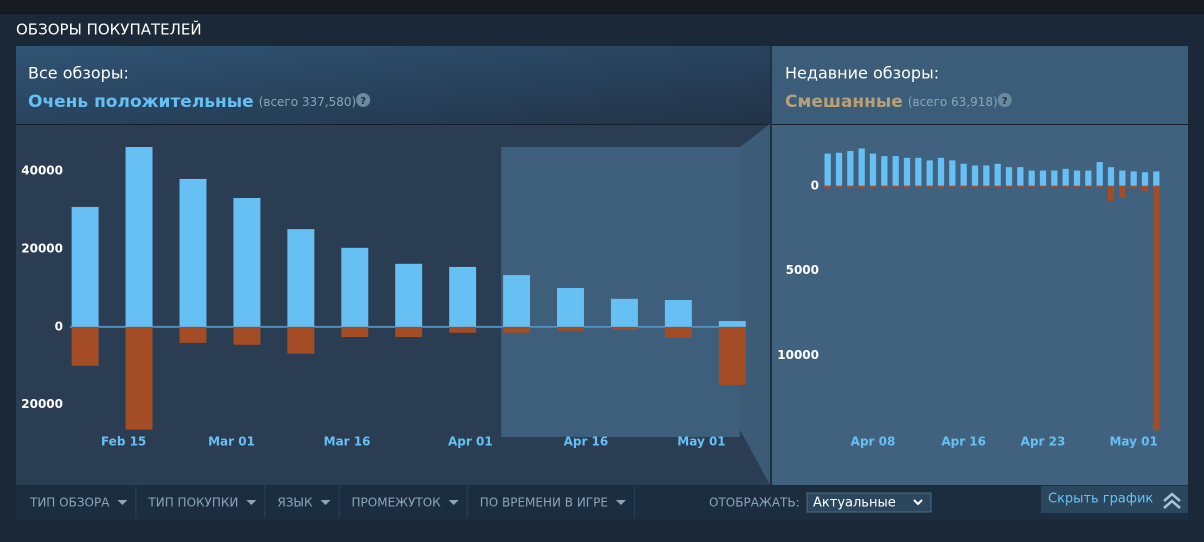 This screenshot has width=1204, height=542. I want to click on filter-item: ПРОМЕЖУТОК, so click(397, 503).